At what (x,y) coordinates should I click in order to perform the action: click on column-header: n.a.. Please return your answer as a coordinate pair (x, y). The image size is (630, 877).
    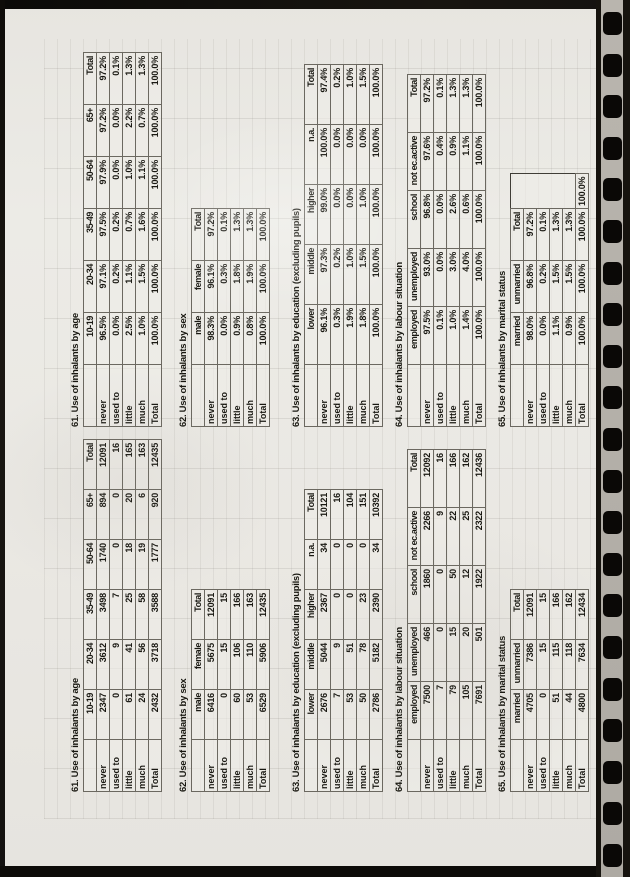
    Looking at the image, I should click on (311, 564).